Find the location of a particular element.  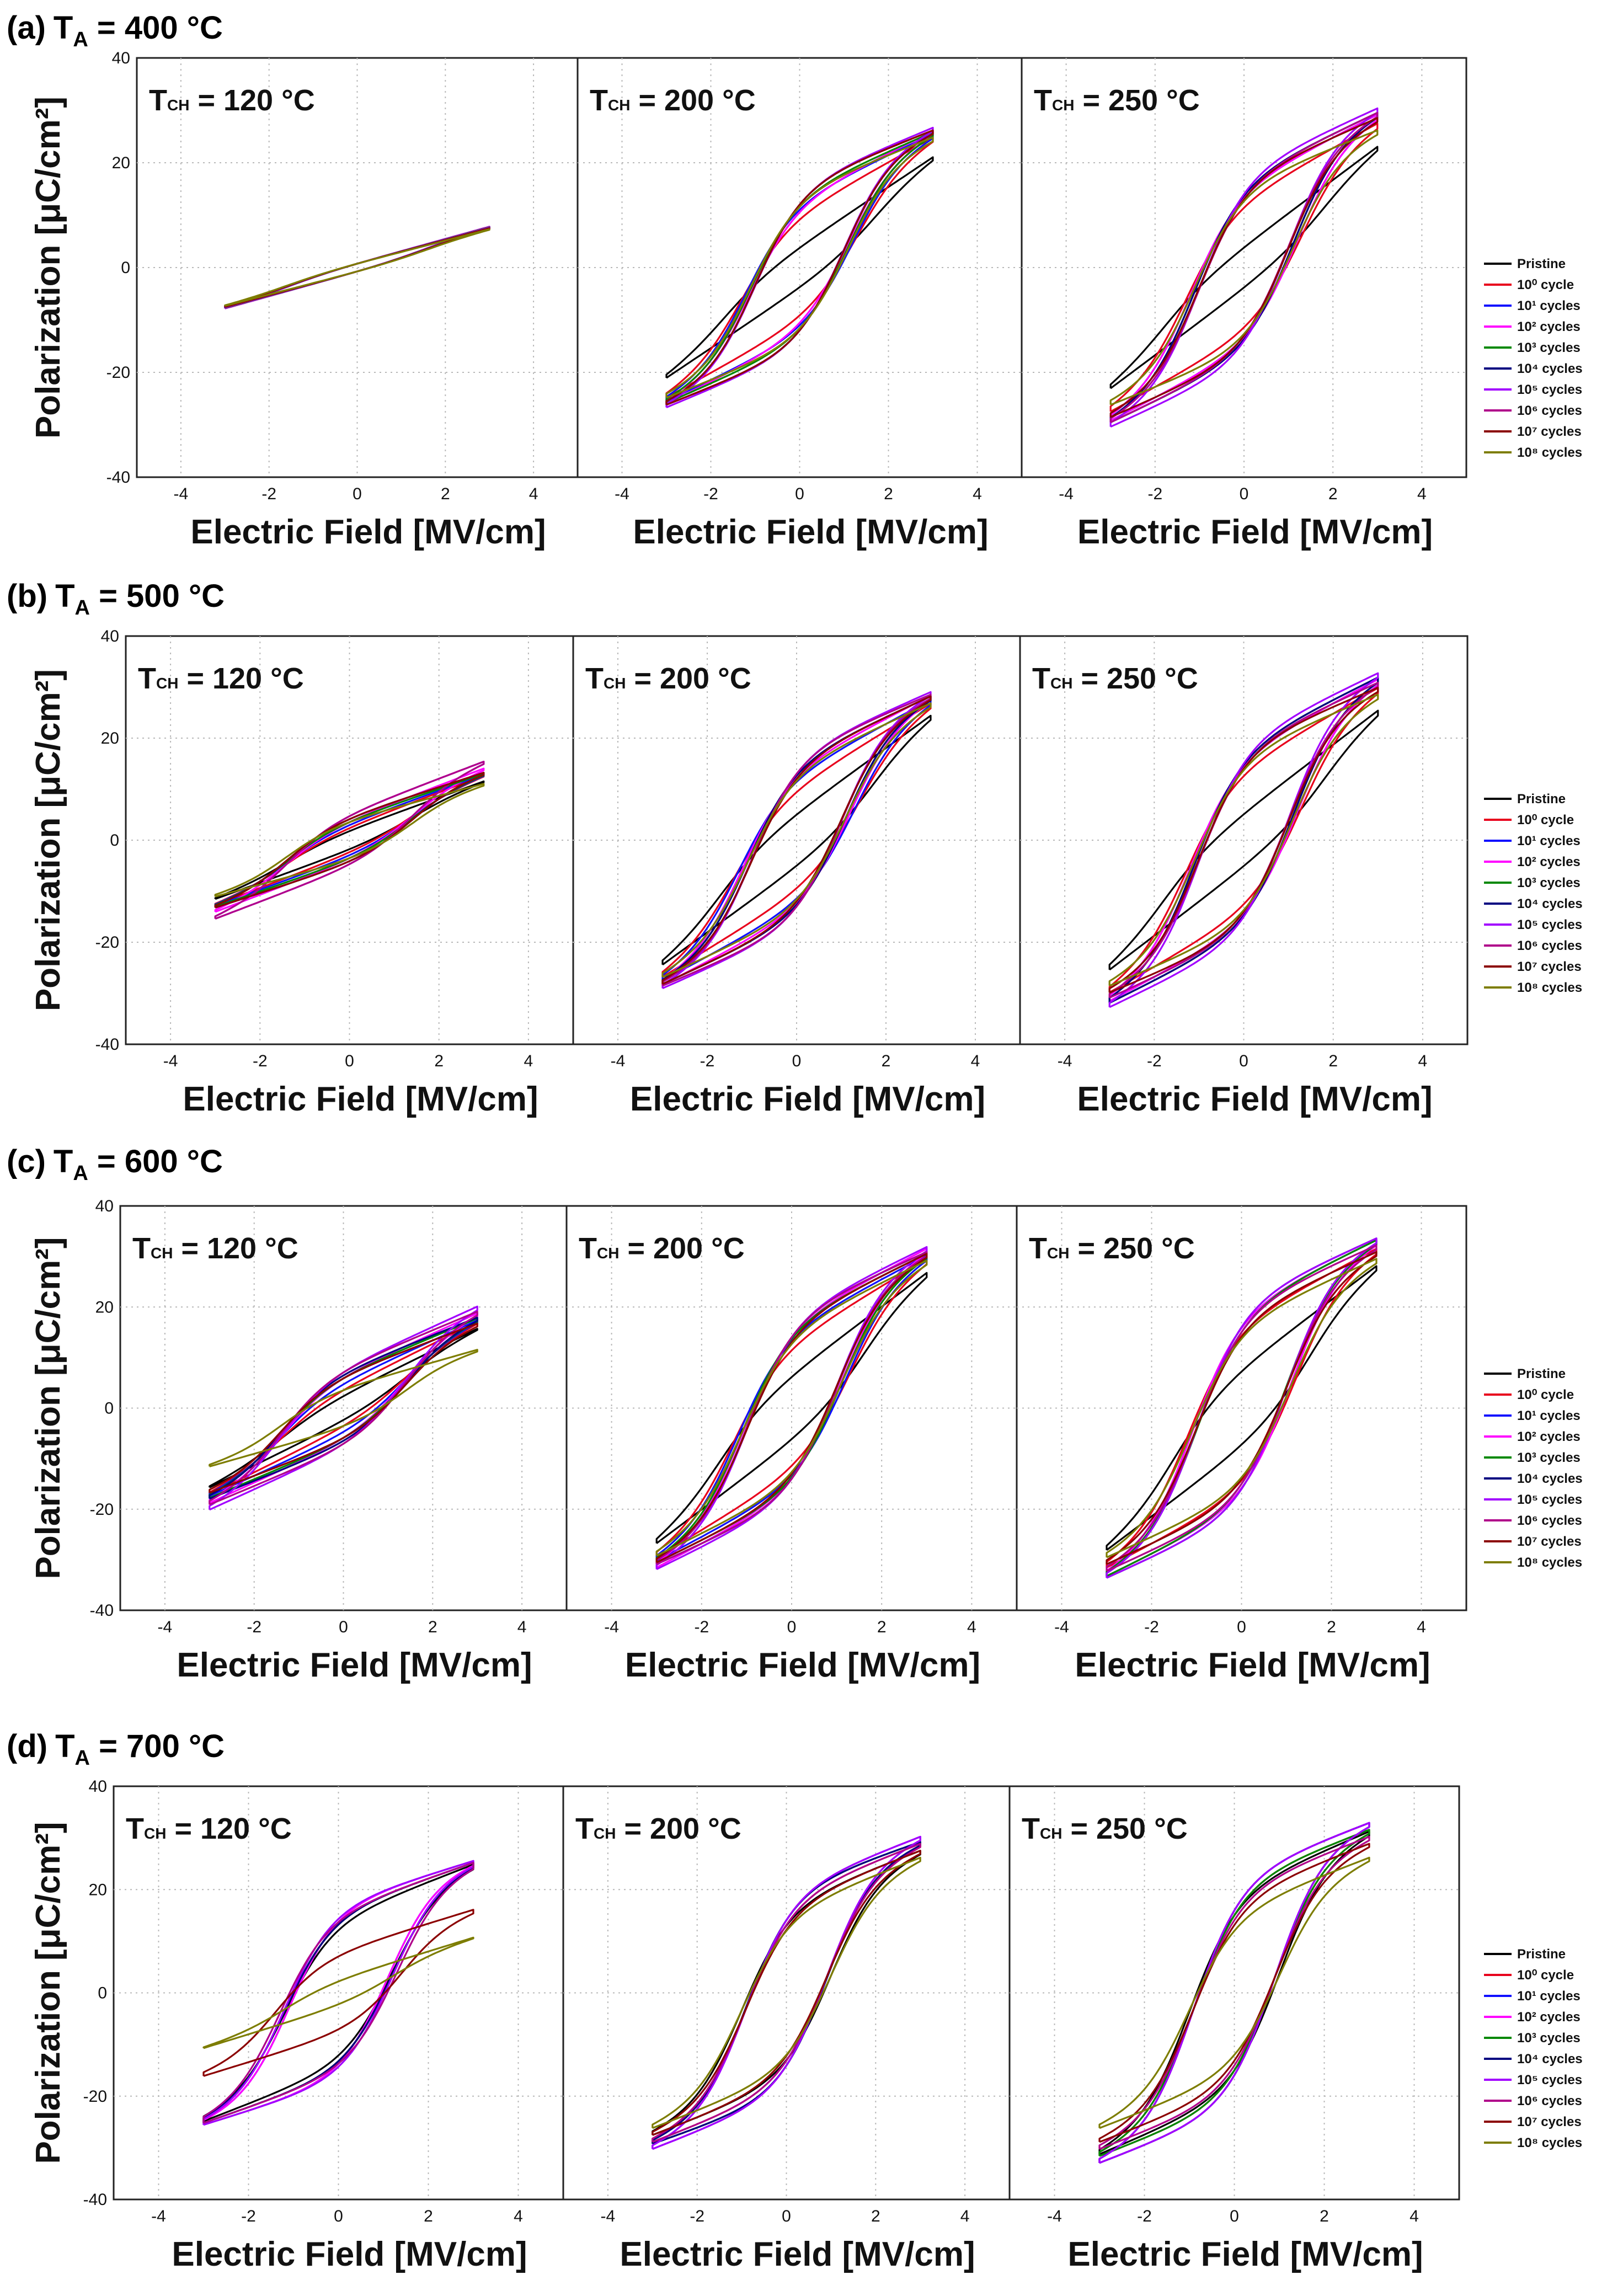

panel-title: TCH = 120 °C is located at coordinates (215, 1248).